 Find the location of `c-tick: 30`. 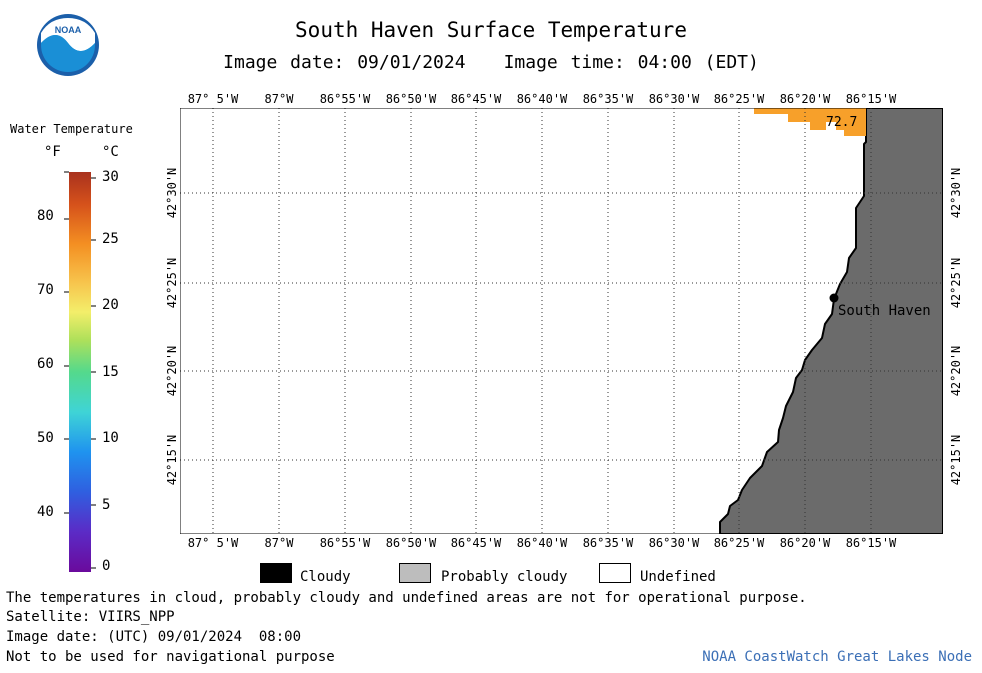

c-tick: 30 is located at coordinates (110, 177).